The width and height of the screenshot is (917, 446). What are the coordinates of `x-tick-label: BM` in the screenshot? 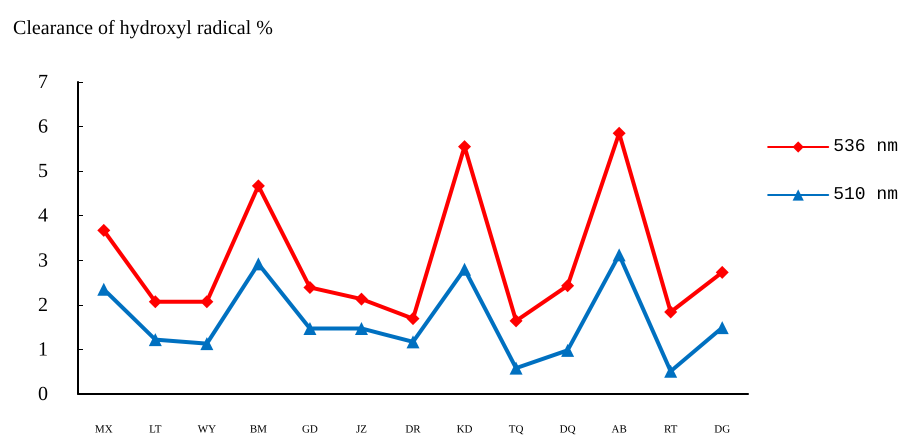 It's located at (259, 430).